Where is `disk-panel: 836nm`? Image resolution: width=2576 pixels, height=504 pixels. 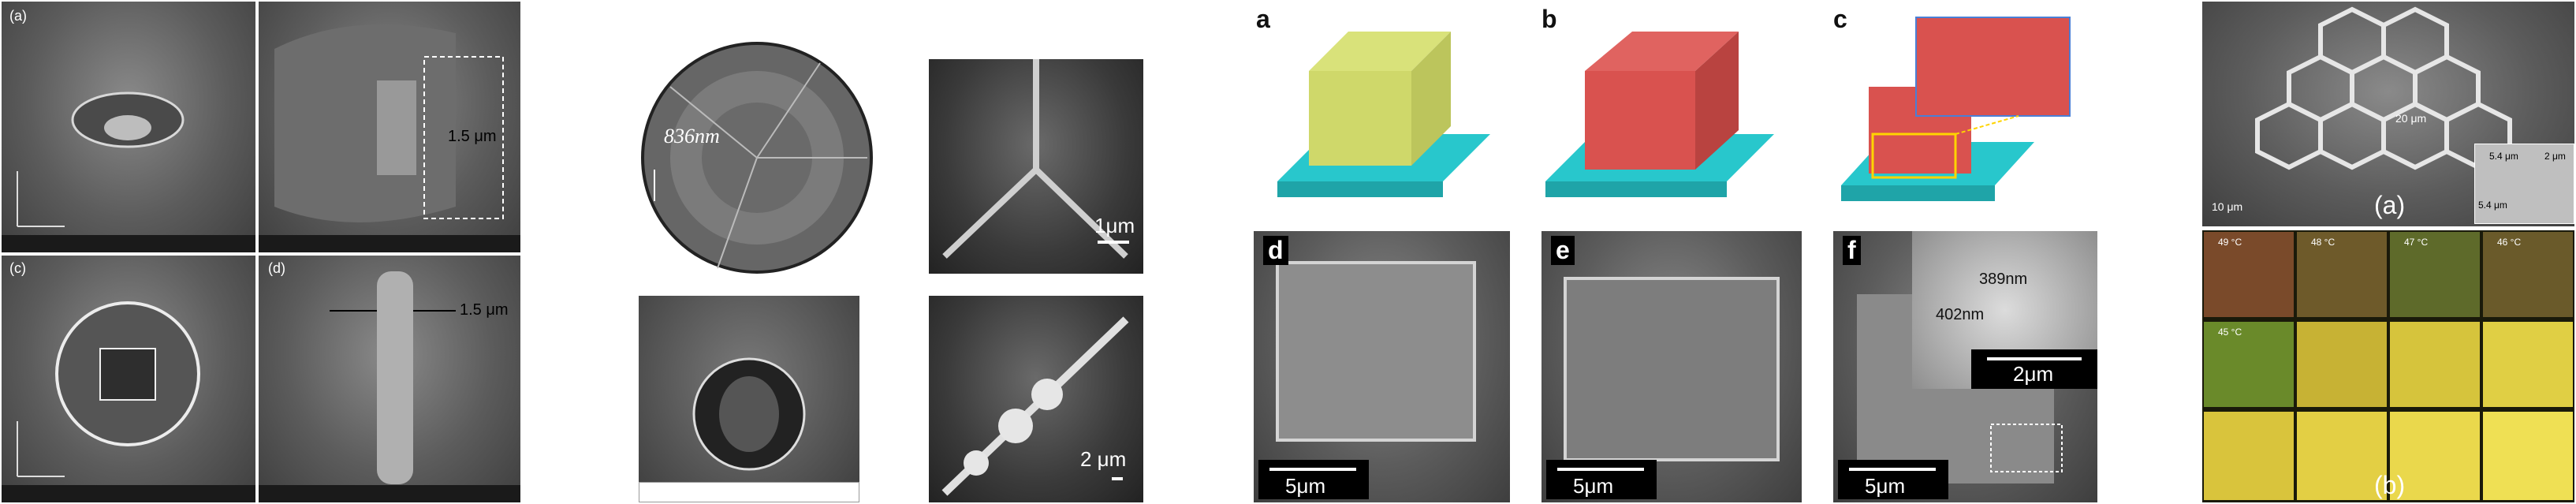
disk-panel: 836nm is located at coordinates (757, 157).